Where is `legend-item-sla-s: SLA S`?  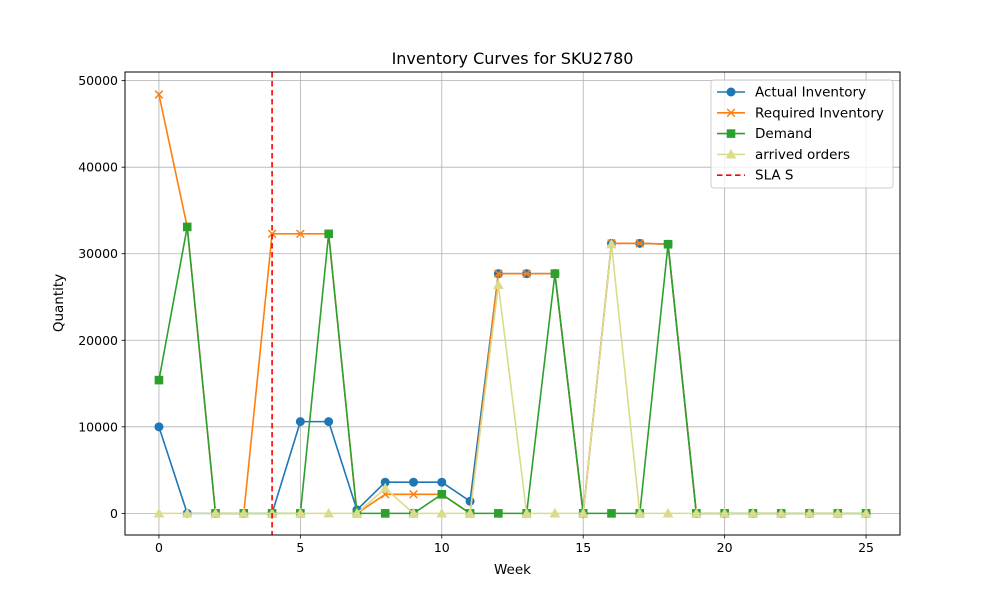
legend-item-sla-s: SLA S is located at coordinates (755, 176).